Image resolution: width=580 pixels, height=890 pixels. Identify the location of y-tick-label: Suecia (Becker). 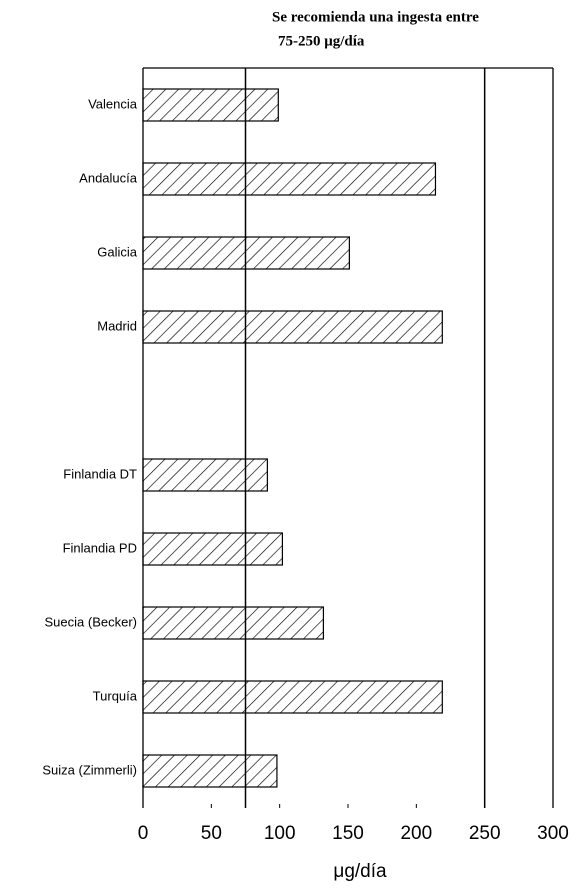
(91, 621).